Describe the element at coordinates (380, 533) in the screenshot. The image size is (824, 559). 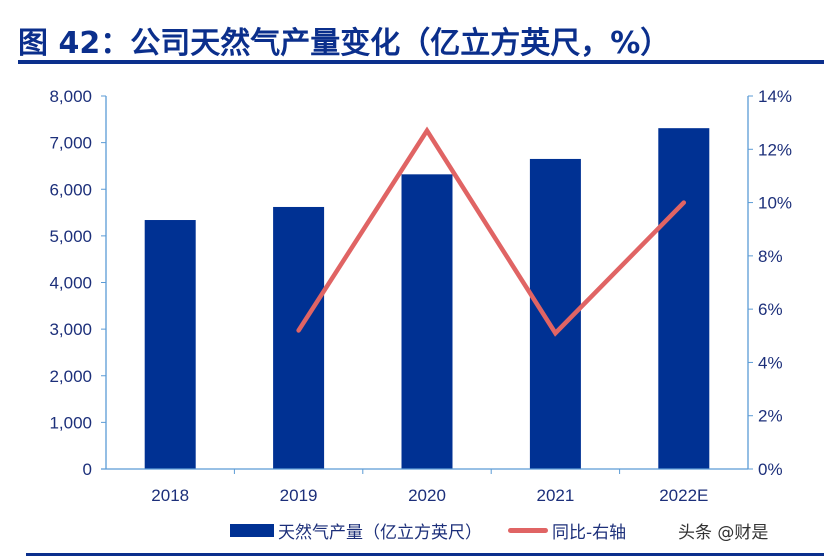
I see `legend-label-production: 天然气产量（亿立方英尺）` at that location.